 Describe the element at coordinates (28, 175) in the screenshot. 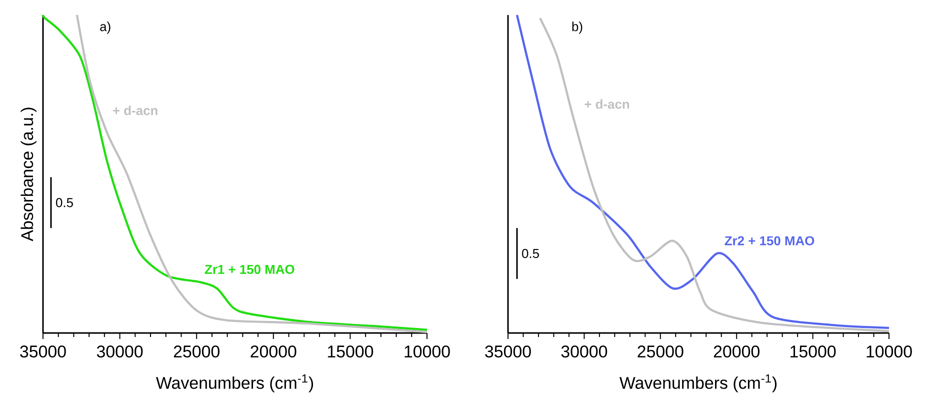

I see `y-axis-title: Absorbance (a.u.)` at that location.